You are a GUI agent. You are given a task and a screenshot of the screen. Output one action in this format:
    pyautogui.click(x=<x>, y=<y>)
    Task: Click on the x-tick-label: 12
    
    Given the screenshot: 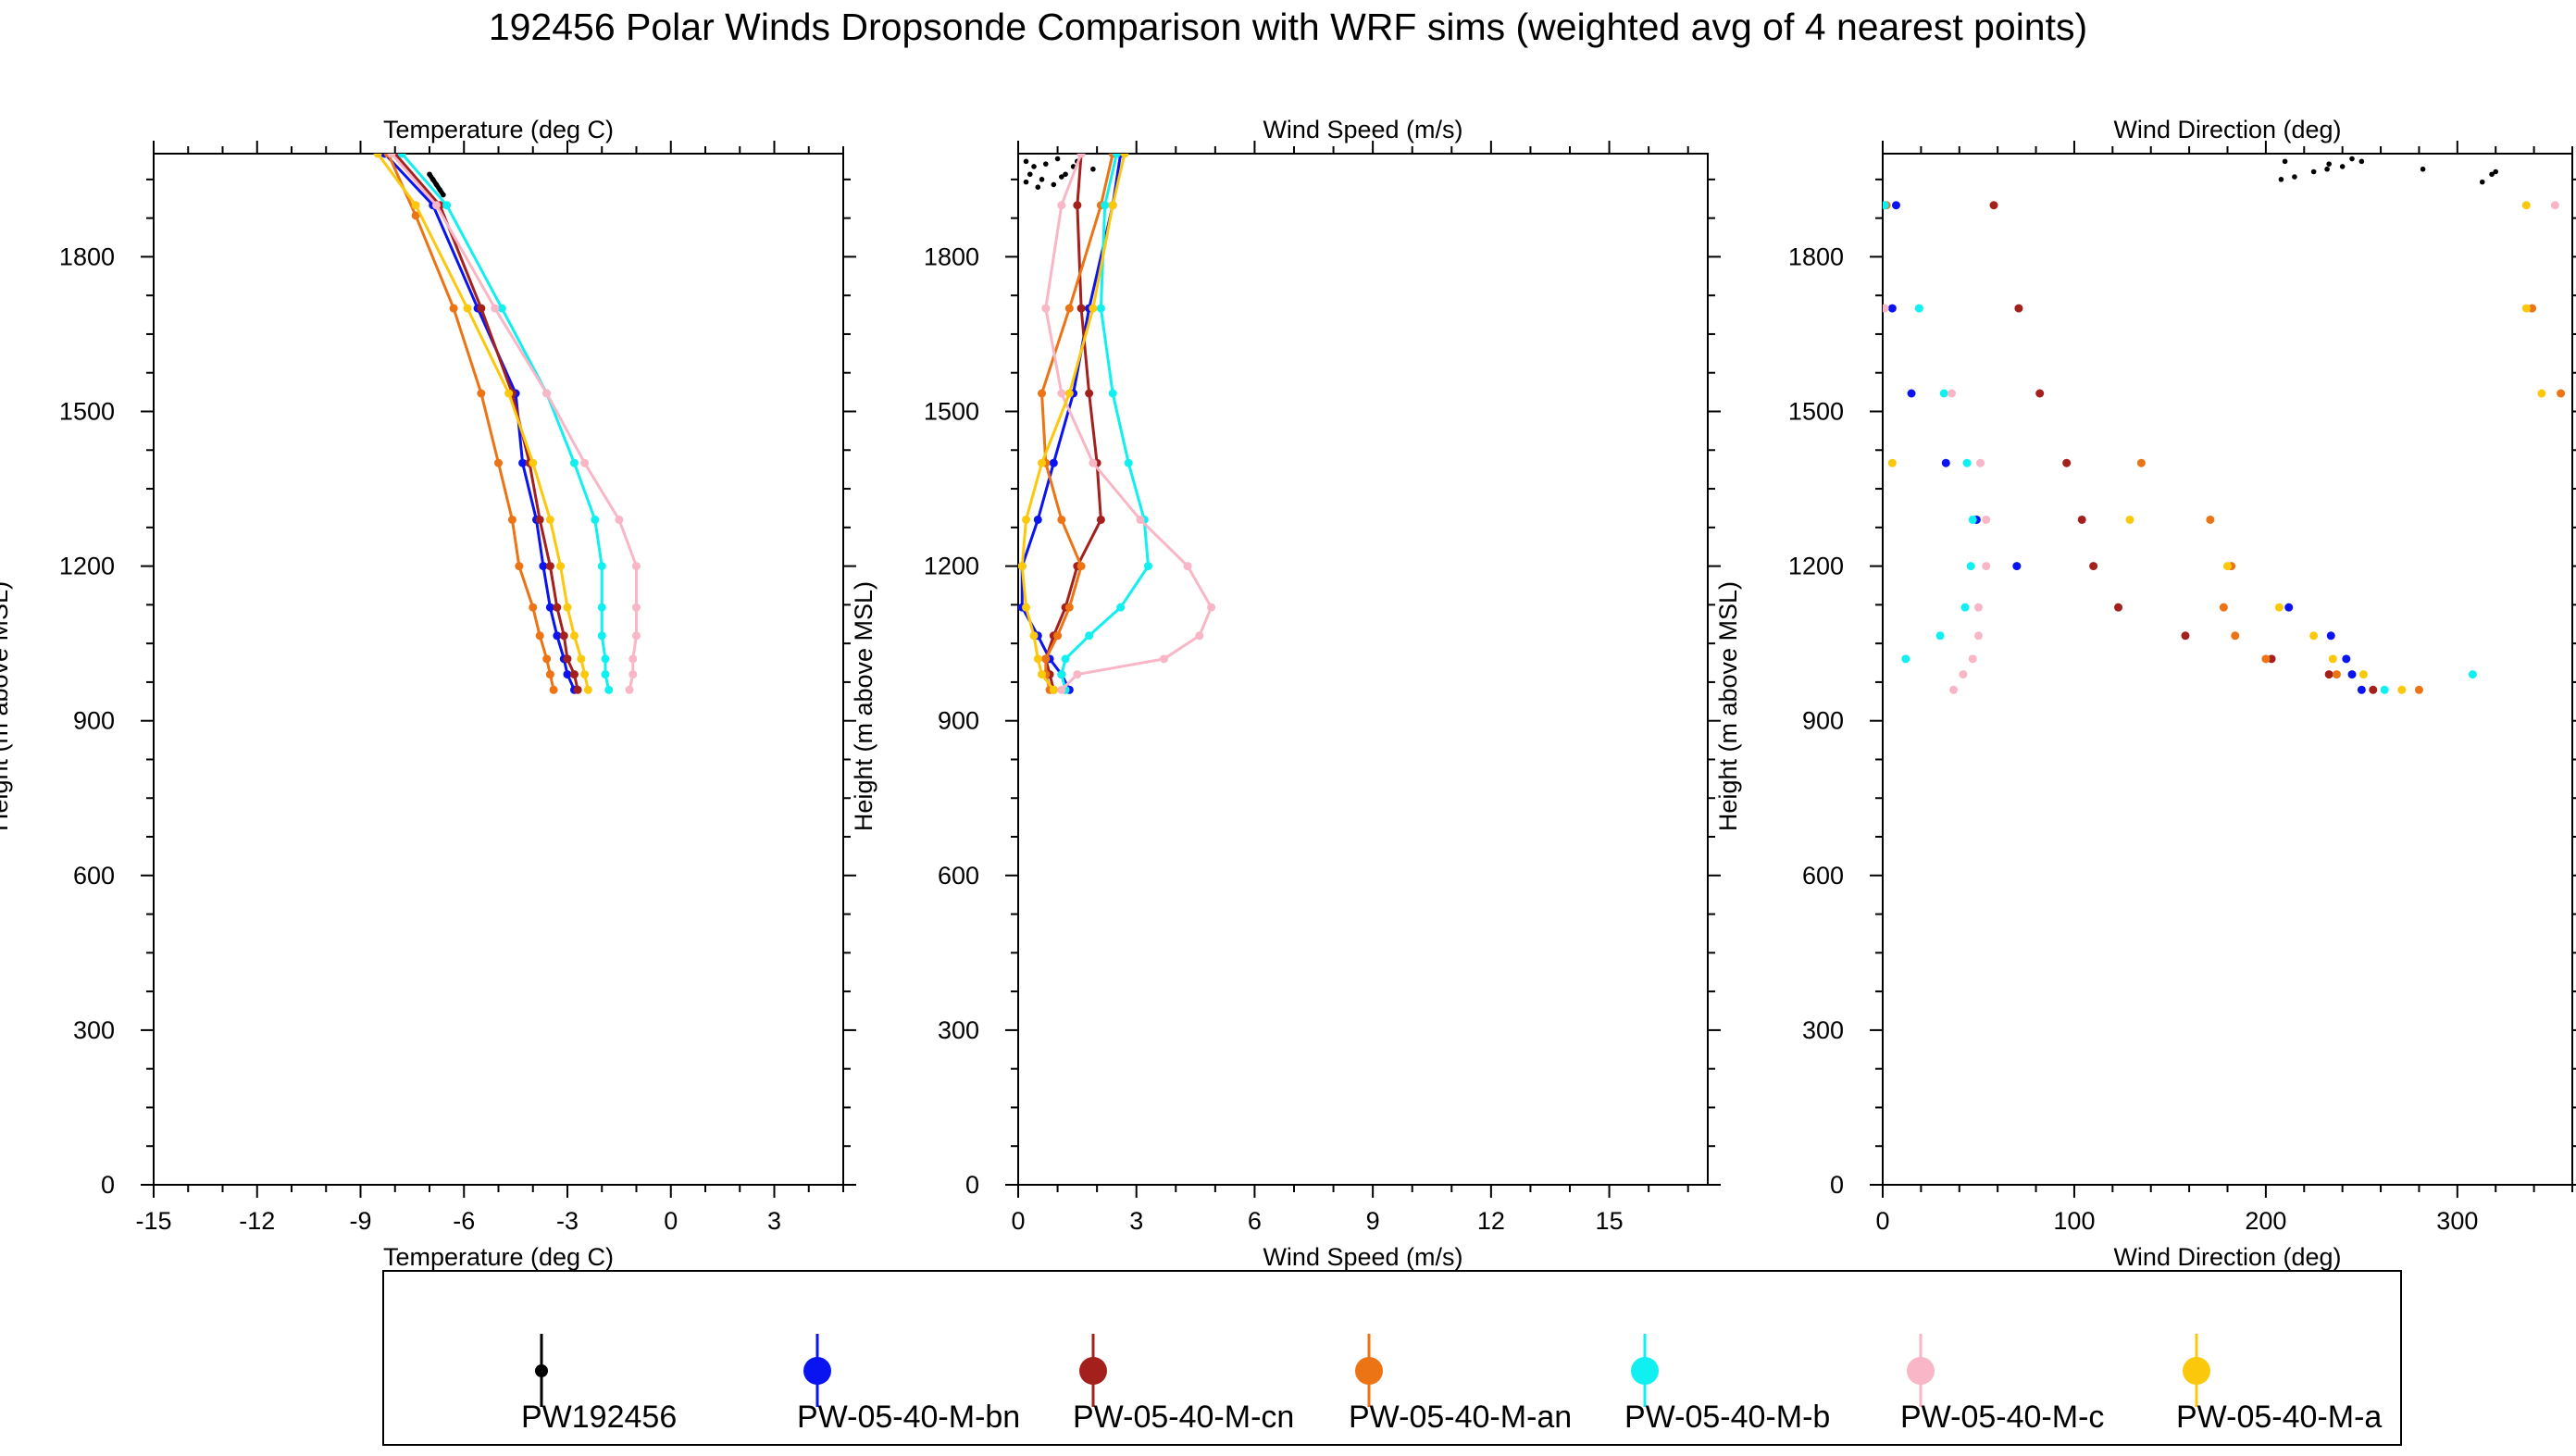 What is the action you would take?
    pyautogui.click(x=1491, y=1221)
    